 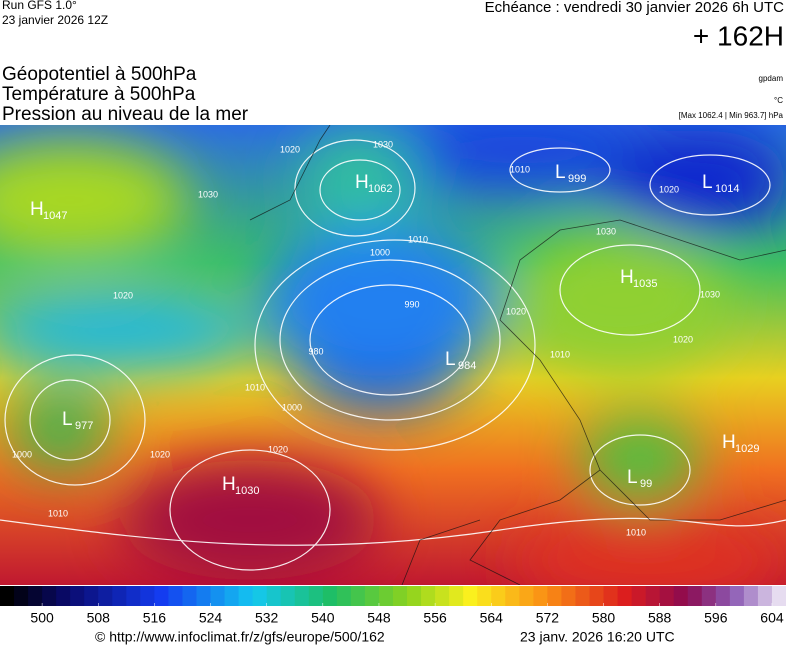 I want to click on colorbar-label: 556, so click(x=435, y=618).